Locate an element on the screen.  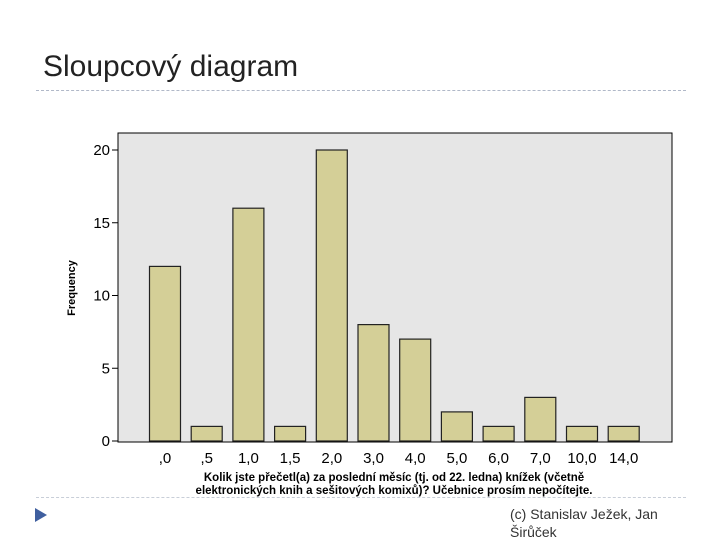
x-tick-label: 4,0 is located at coordinates (415, 458).